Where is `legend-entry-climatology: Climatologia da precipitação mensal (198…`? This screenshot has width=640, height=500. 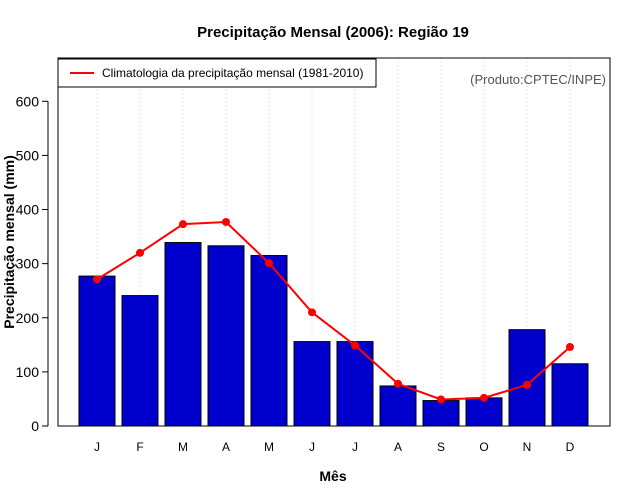 legend-entry-climatology: Climatologia da precipitação mensal (198… is located at coordinates (232, 73).